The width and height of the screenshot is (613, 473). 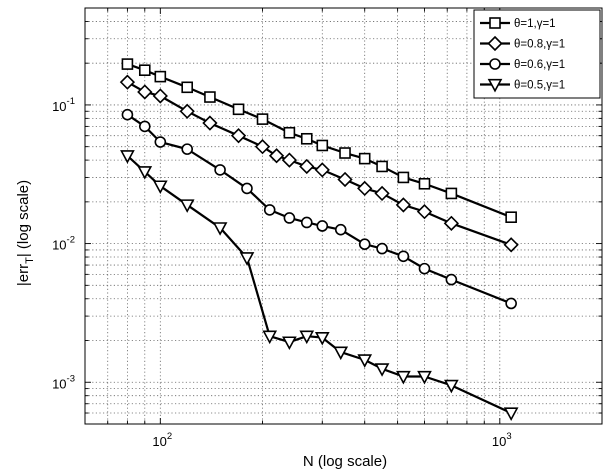 I want to click on x-tick-label: 10³, so click(x=502, y=440).